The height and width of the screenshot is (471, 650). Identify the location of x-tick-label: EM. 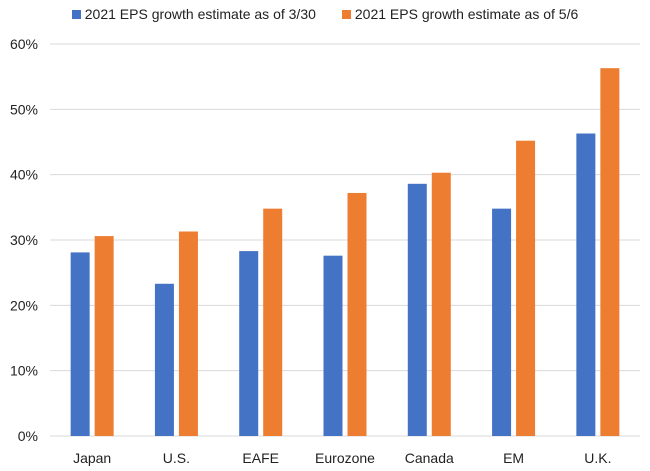
(513, 458).